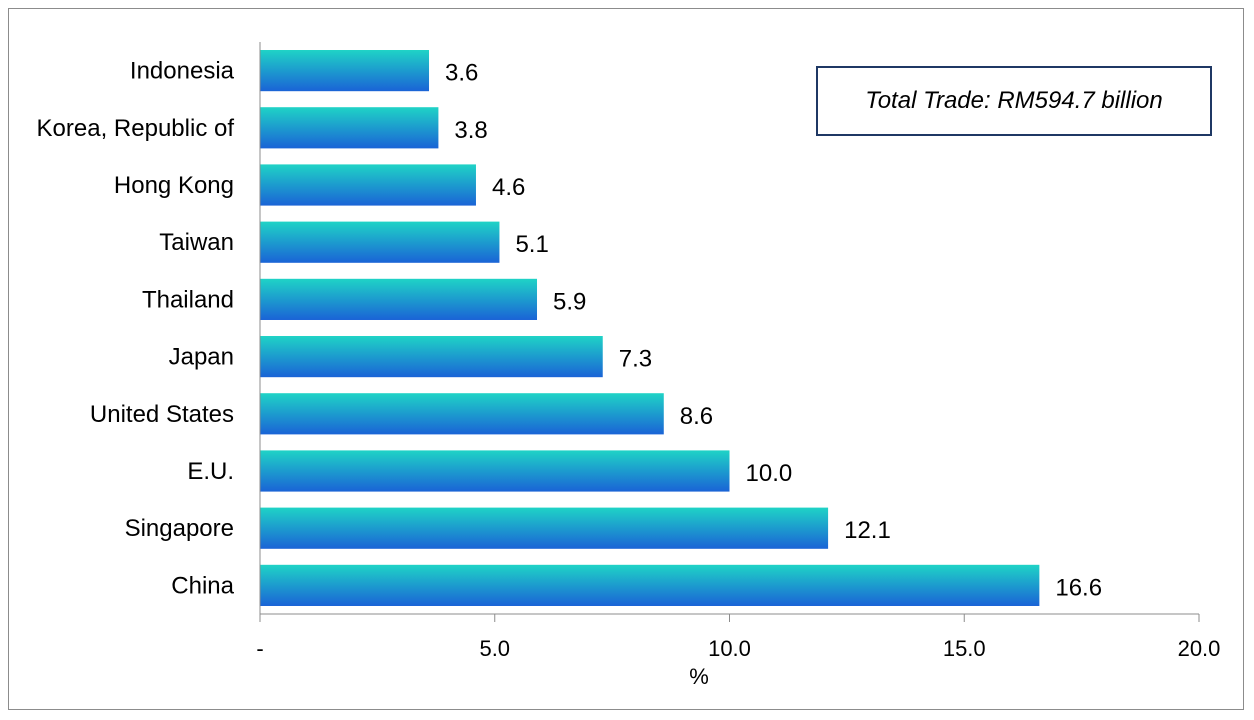 This screenshot has width=1254, height=720. Describe the element at coordinates (202, 585) in the screenshot. I see `category-label: China` at that location.